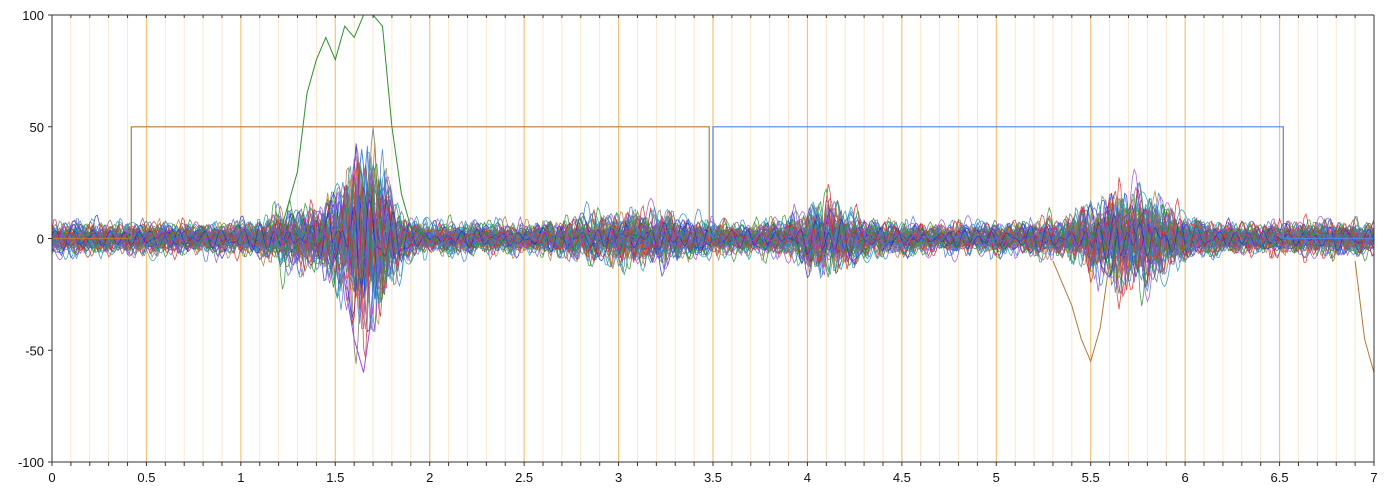 This screenshot has height=500, width=1400. I want to click on x-tick-label: 1, so click(240, 477).